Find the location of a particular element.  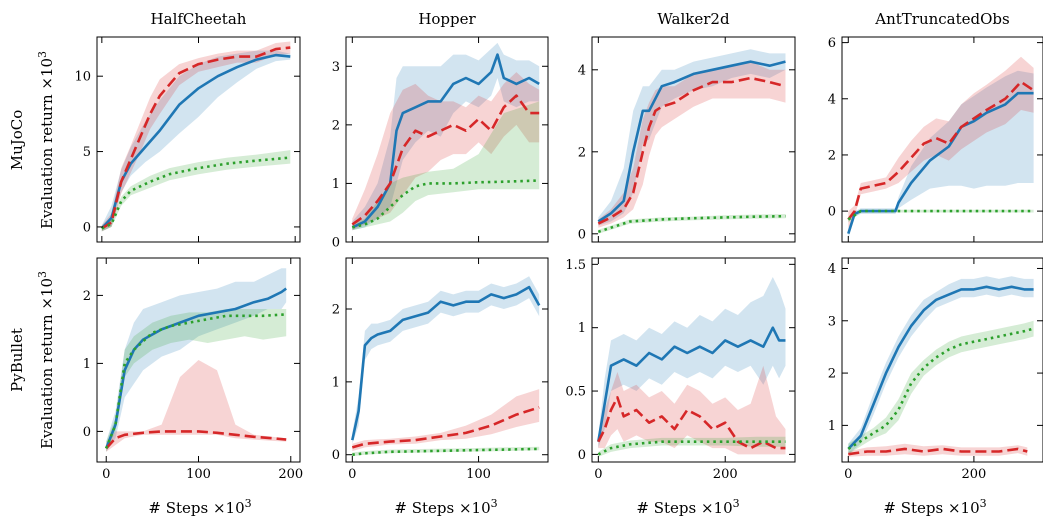

y-axis-label-text: Evaluation return ×10 is located at coordinates (47, 363).